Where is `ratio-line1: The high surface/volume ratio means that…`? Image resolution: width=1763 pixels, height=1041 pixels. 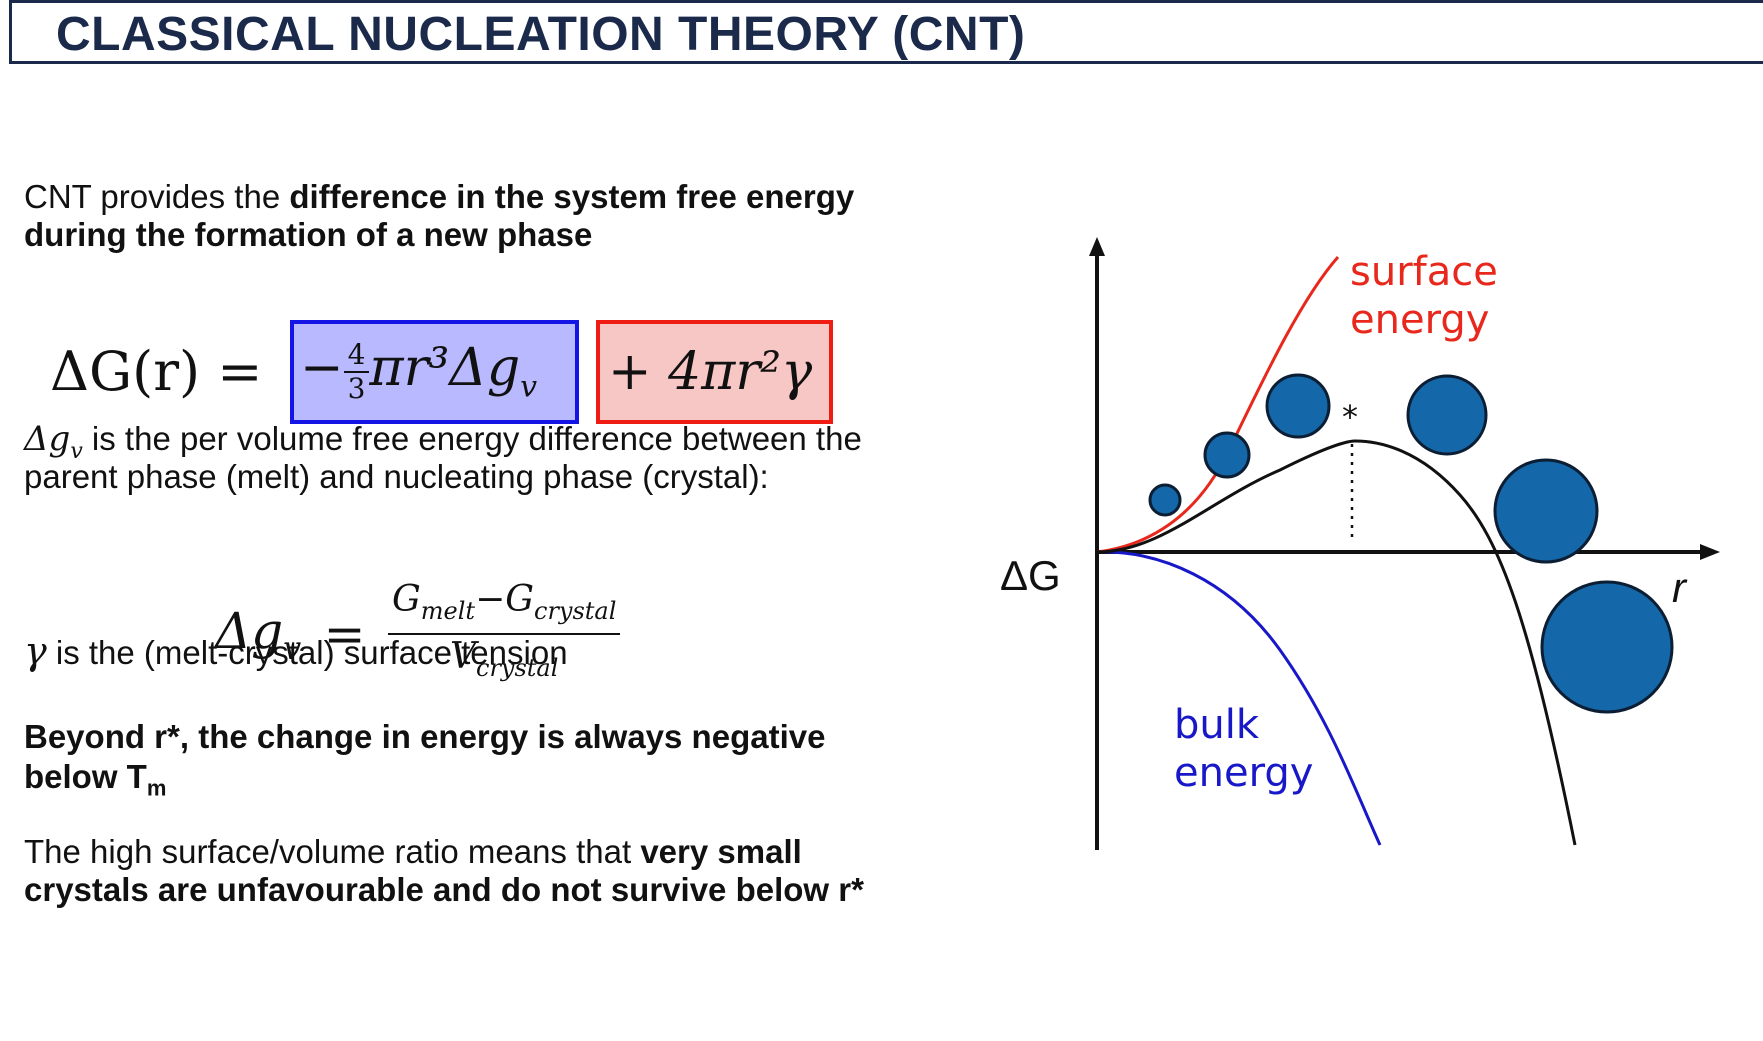 ratio-line1: The high surface/volume ratio means that… is located at coordinates (413, 852).